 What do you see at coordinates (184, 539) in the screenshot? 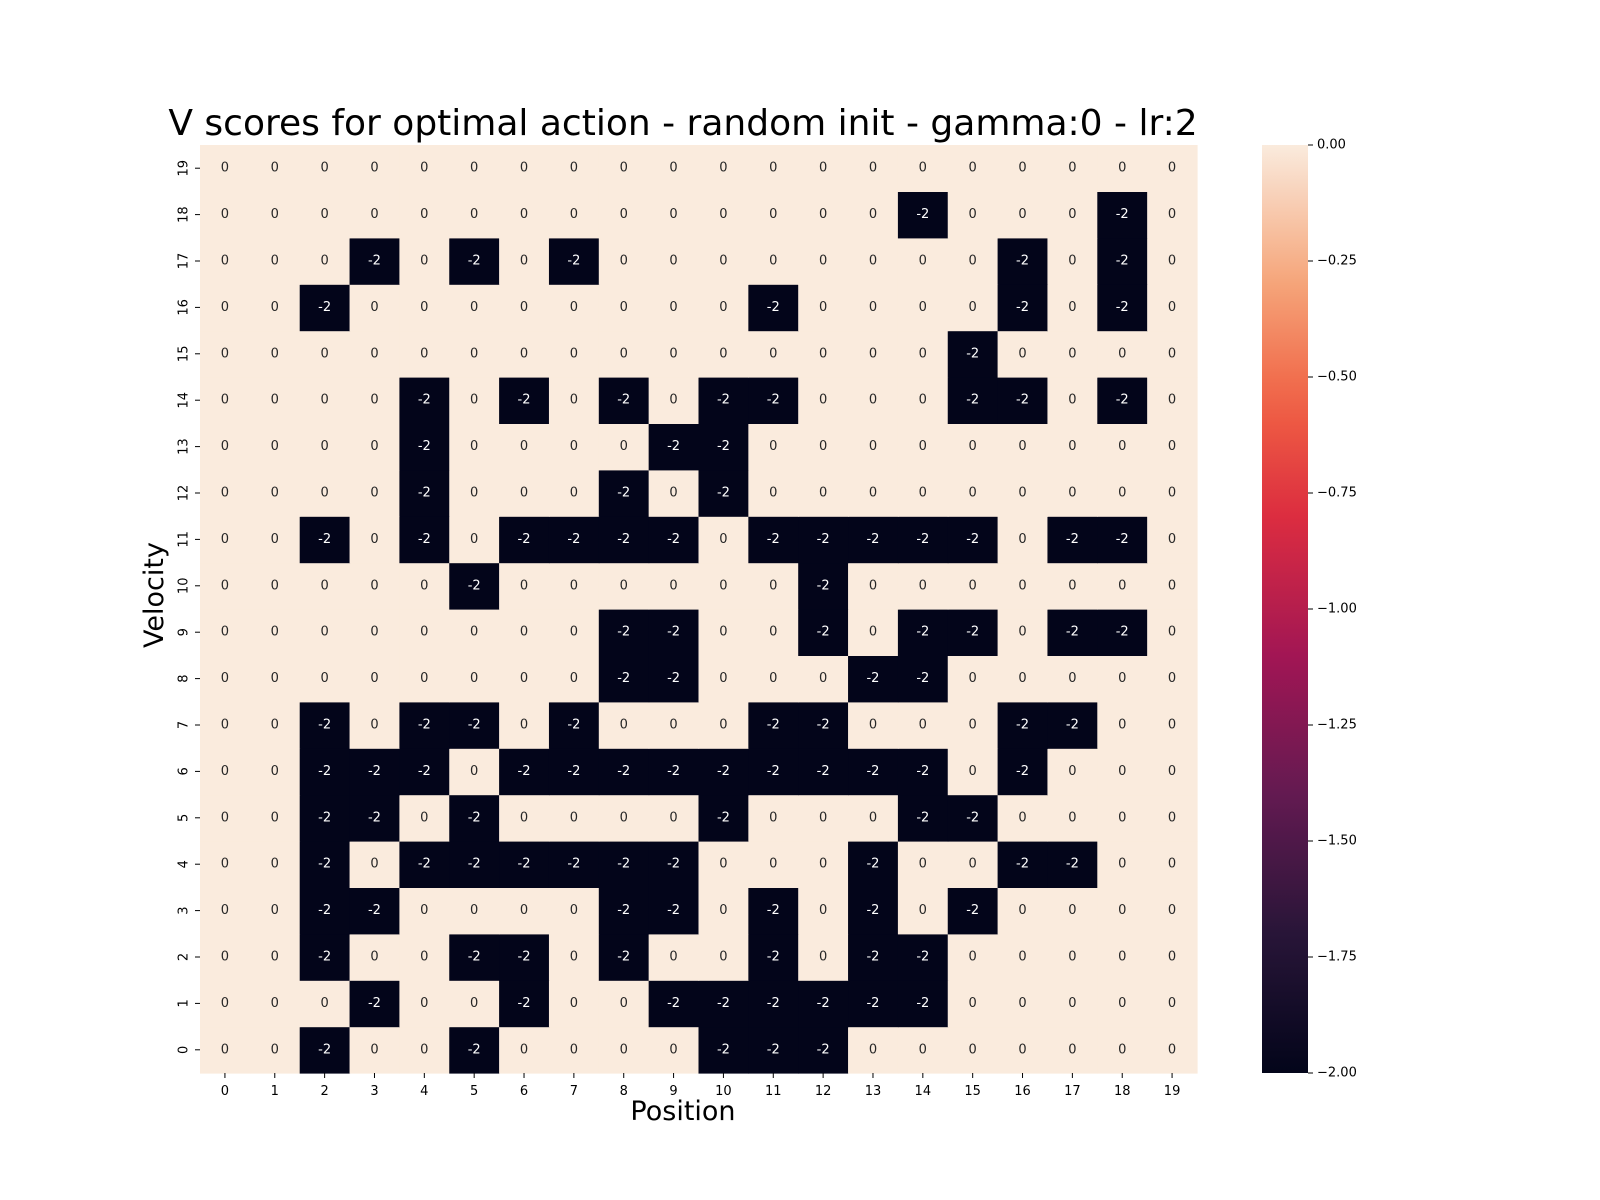
I see `y-tick-label: 11` at bounding box center [184, 539].